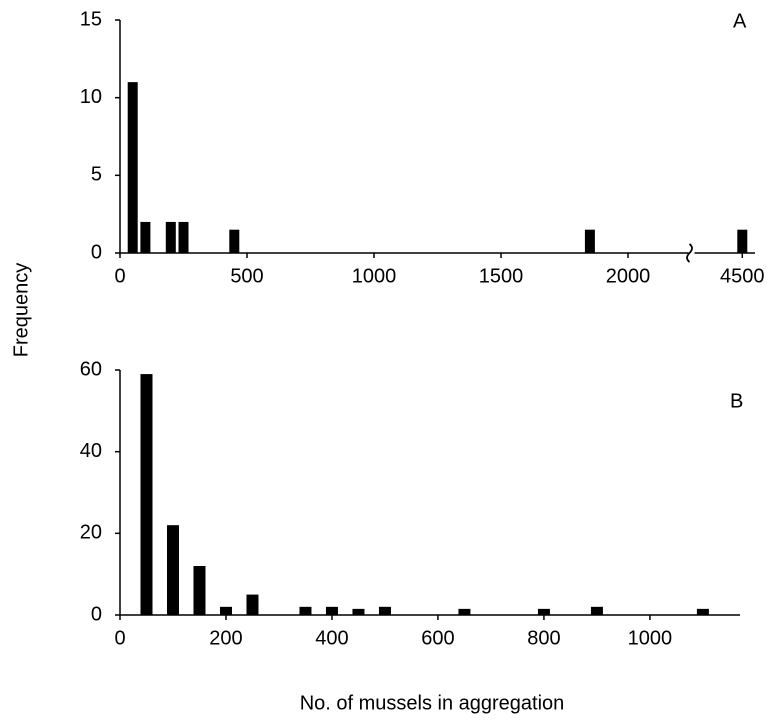  What do you see at coordinates (740, 21) in the screenshot?
I see `panel-label: A` at bounding box center [740, 21].